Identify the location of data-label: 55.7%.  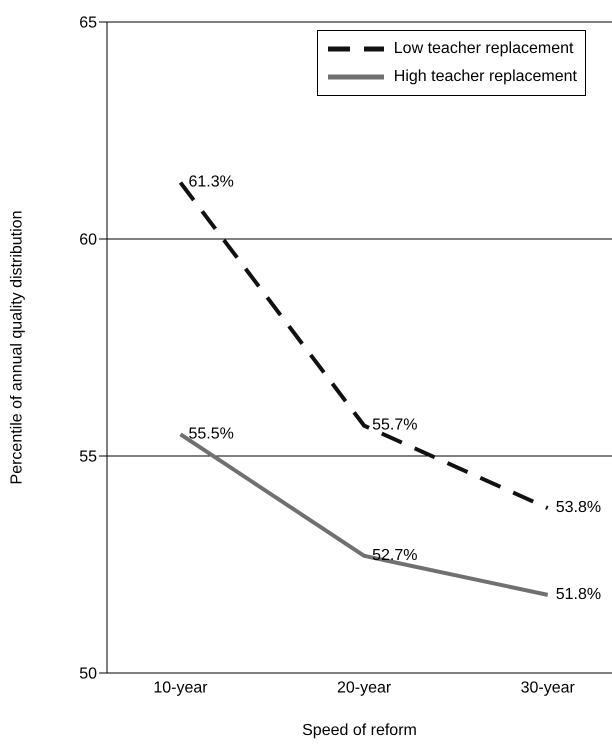
(395, 425).